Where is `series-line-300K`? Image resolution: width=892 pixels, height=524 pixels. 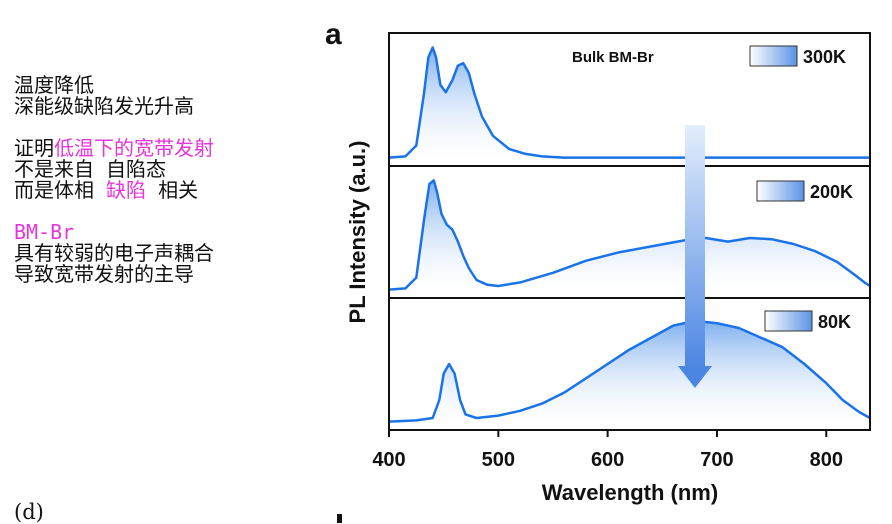 series-line-300K is located at coordinates (629, 102).